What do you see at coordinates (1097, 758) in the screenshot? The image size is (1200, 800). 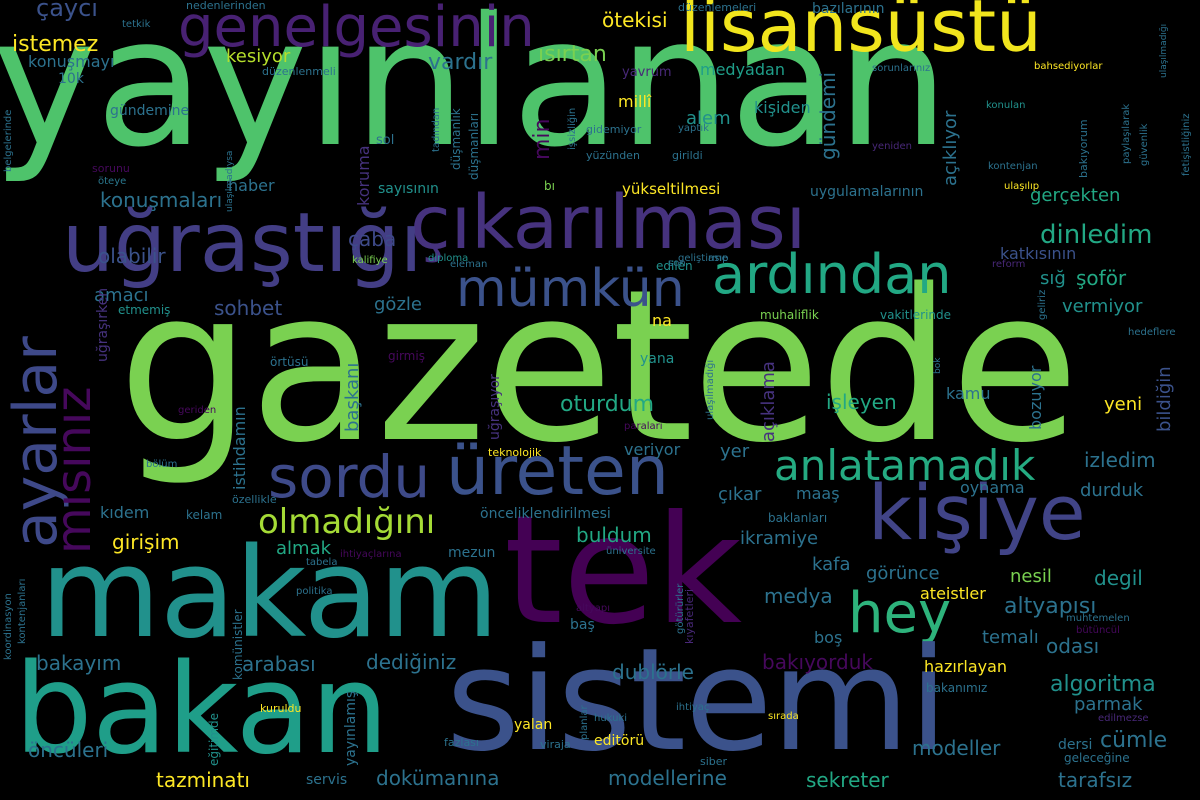 I see `word: geleceğine` at bounding box center [1097, 758].